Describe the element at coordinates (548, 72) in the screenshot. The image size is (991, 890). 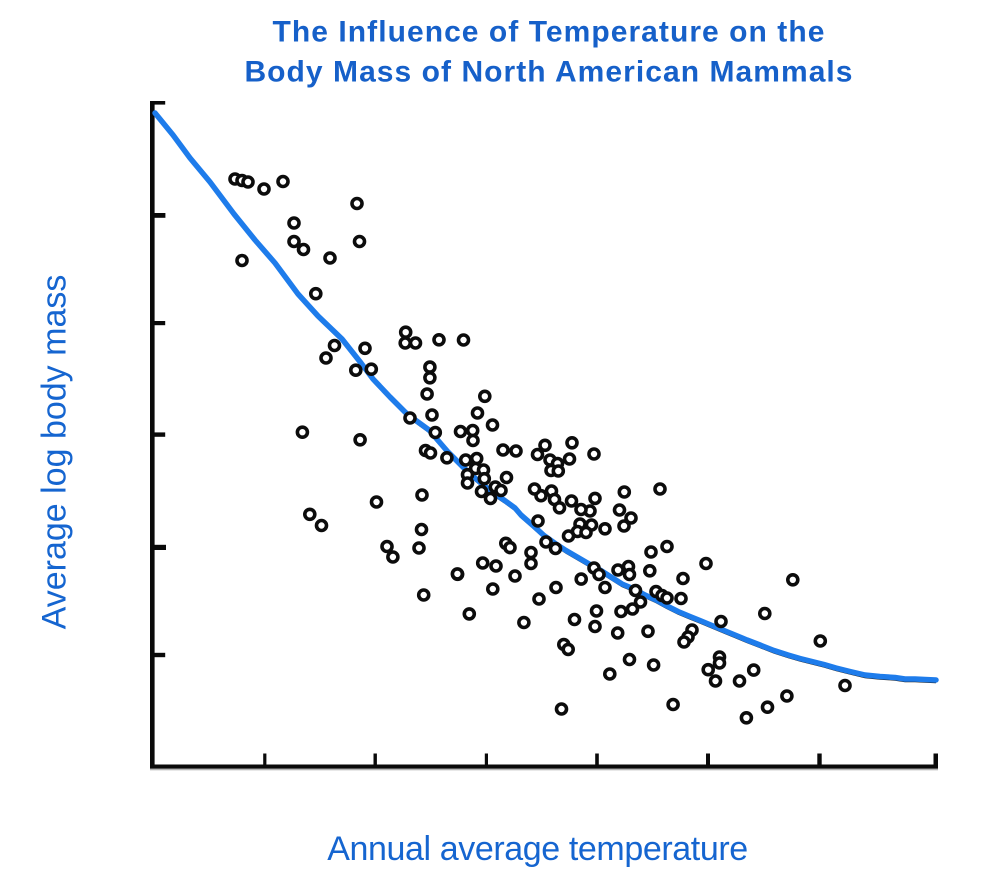
I see `svg-text:Body Mass of North American Ma: Body Mass of North American Mammals` at that location.